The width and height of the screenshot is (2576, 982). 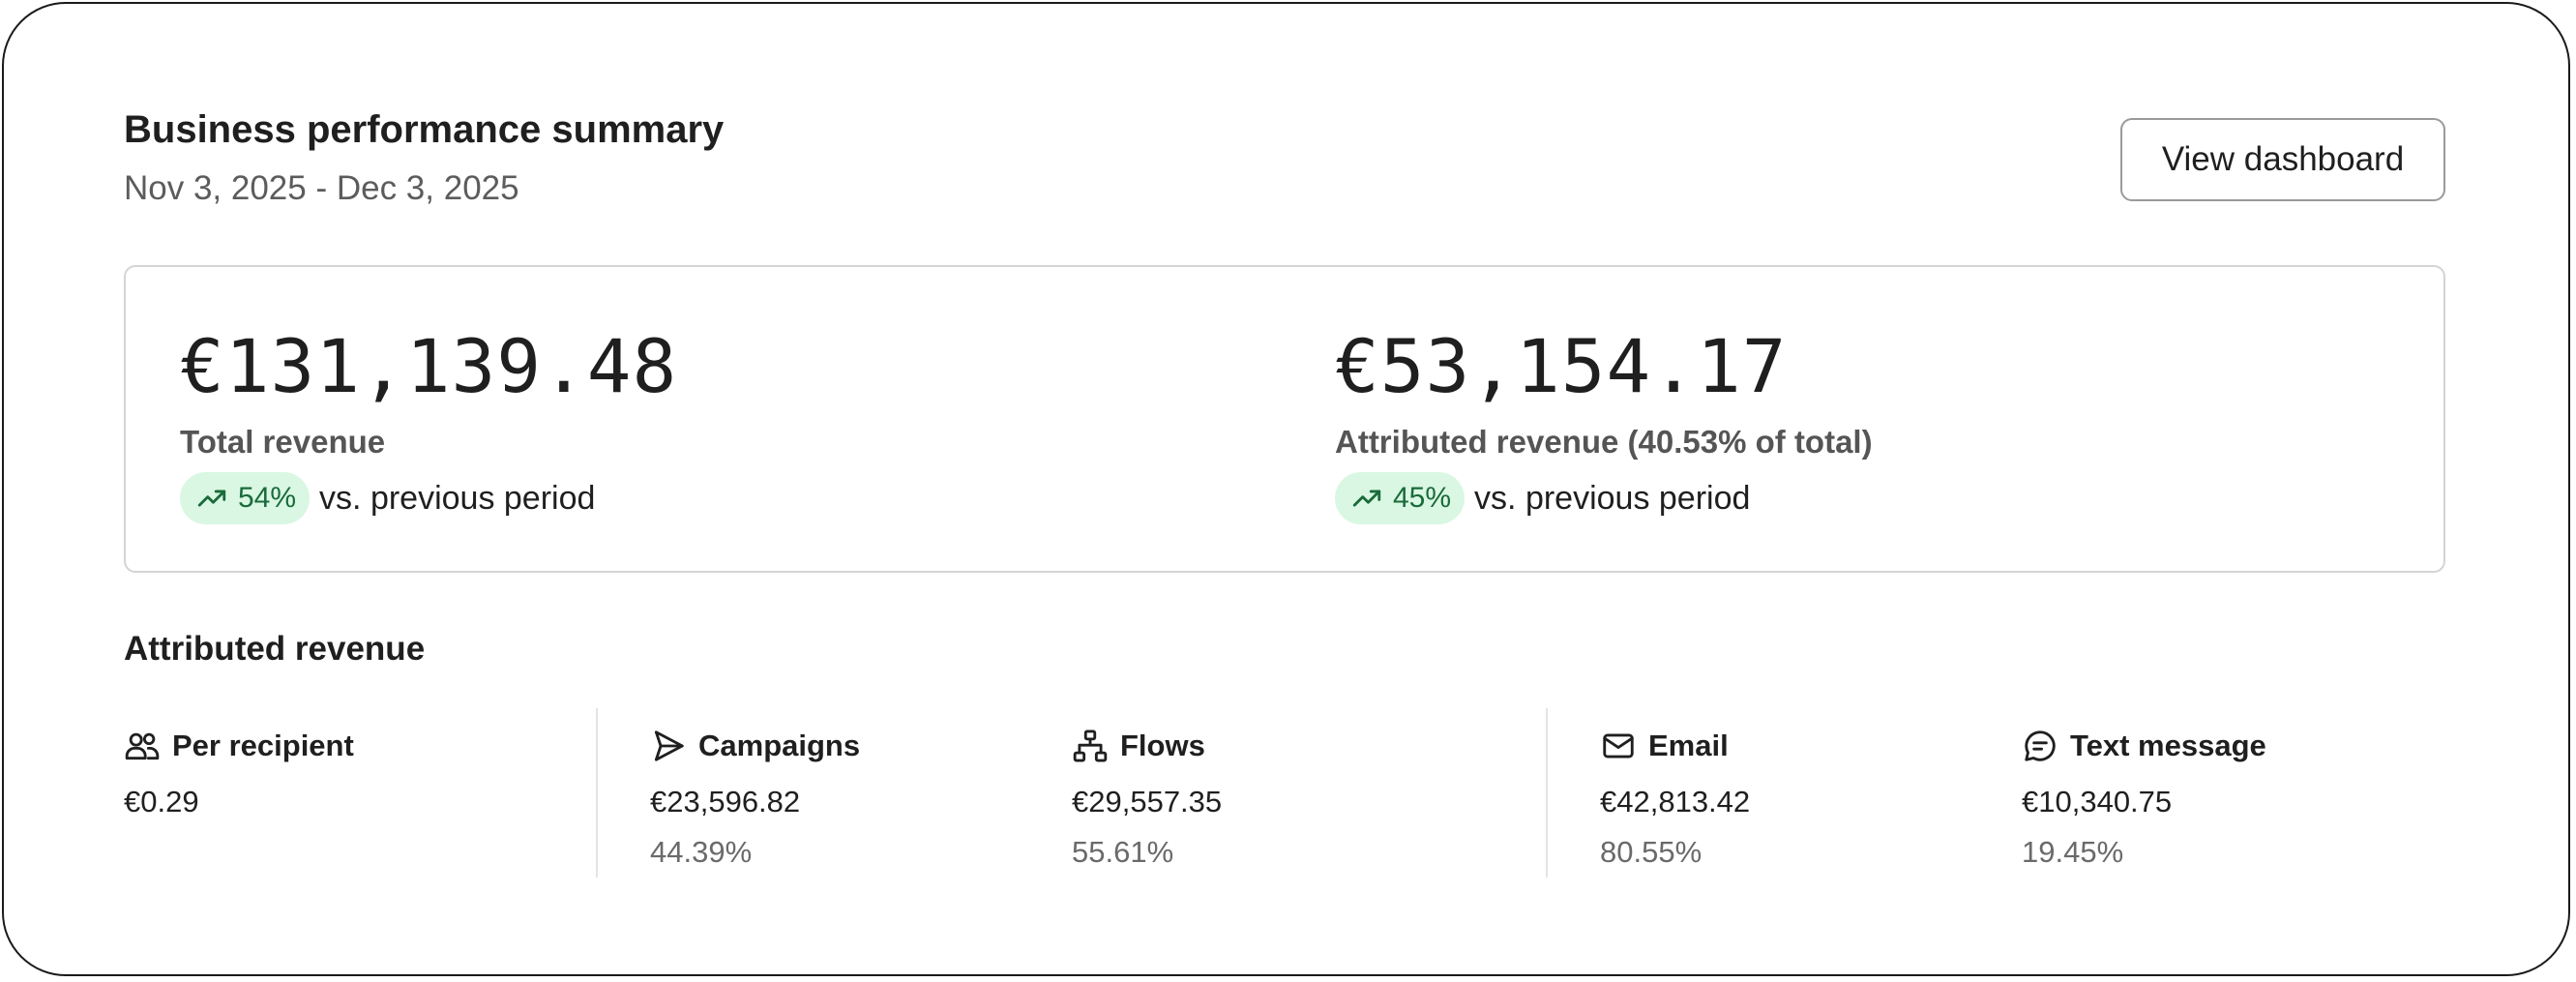 What do you see at coordinates (239, 772) in the screenshot?
I see `stat-per-recipient: Per recipient €0.29` at bounding box center [239, 772].